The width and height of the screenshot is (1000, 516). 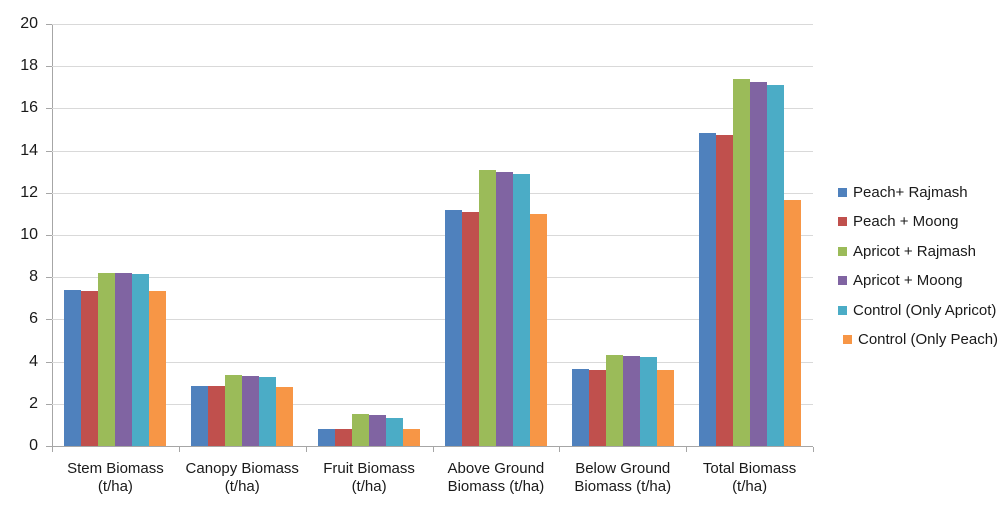 I want to click on legend-item: Apricot + Moong, so click(x=900, y=280).